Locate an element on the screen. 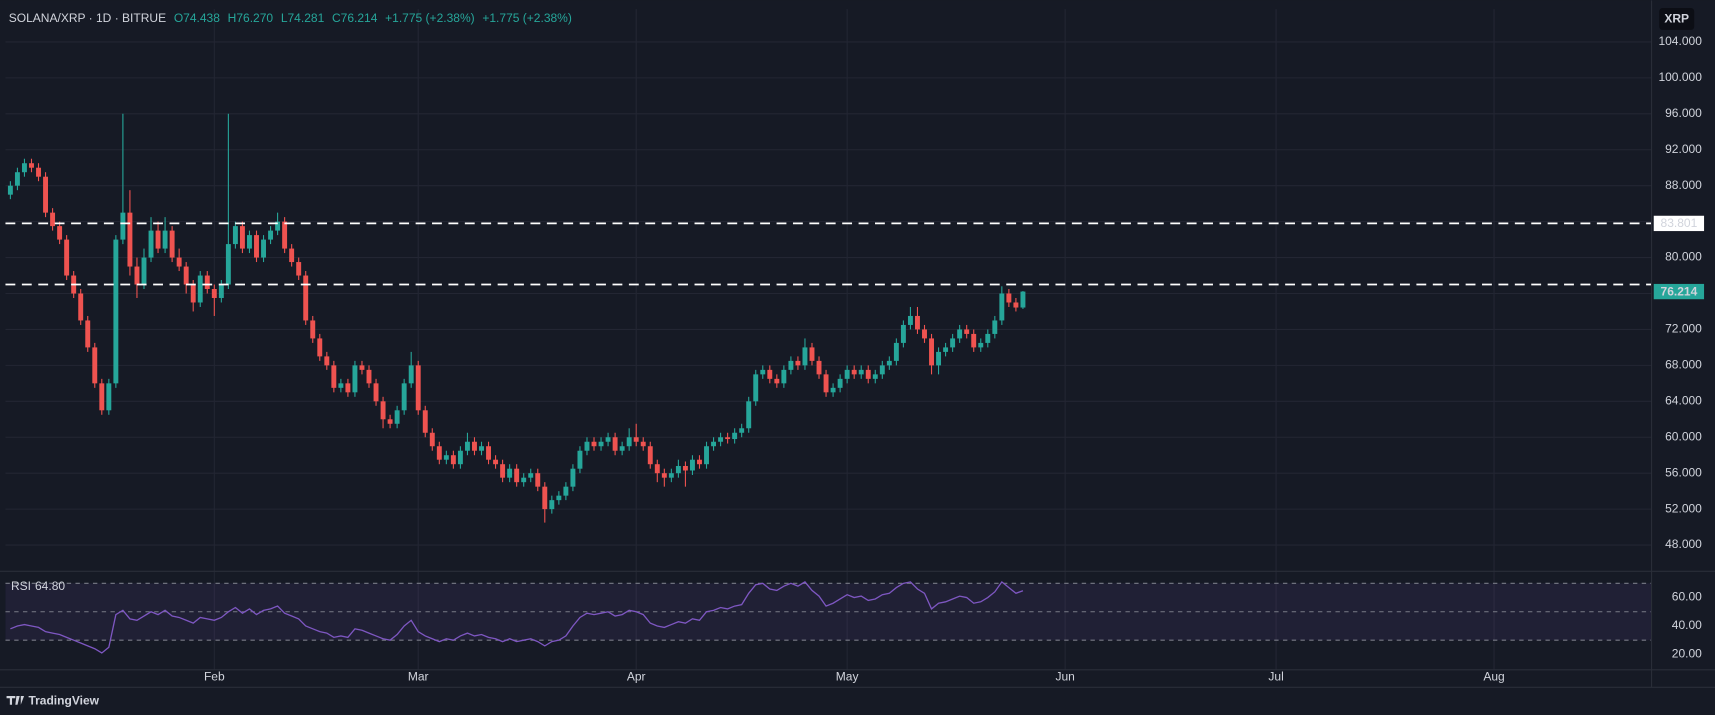 This screenshot has height=715, width=1715. hline-label: 83.801 is located at coordinates (1679, 223).